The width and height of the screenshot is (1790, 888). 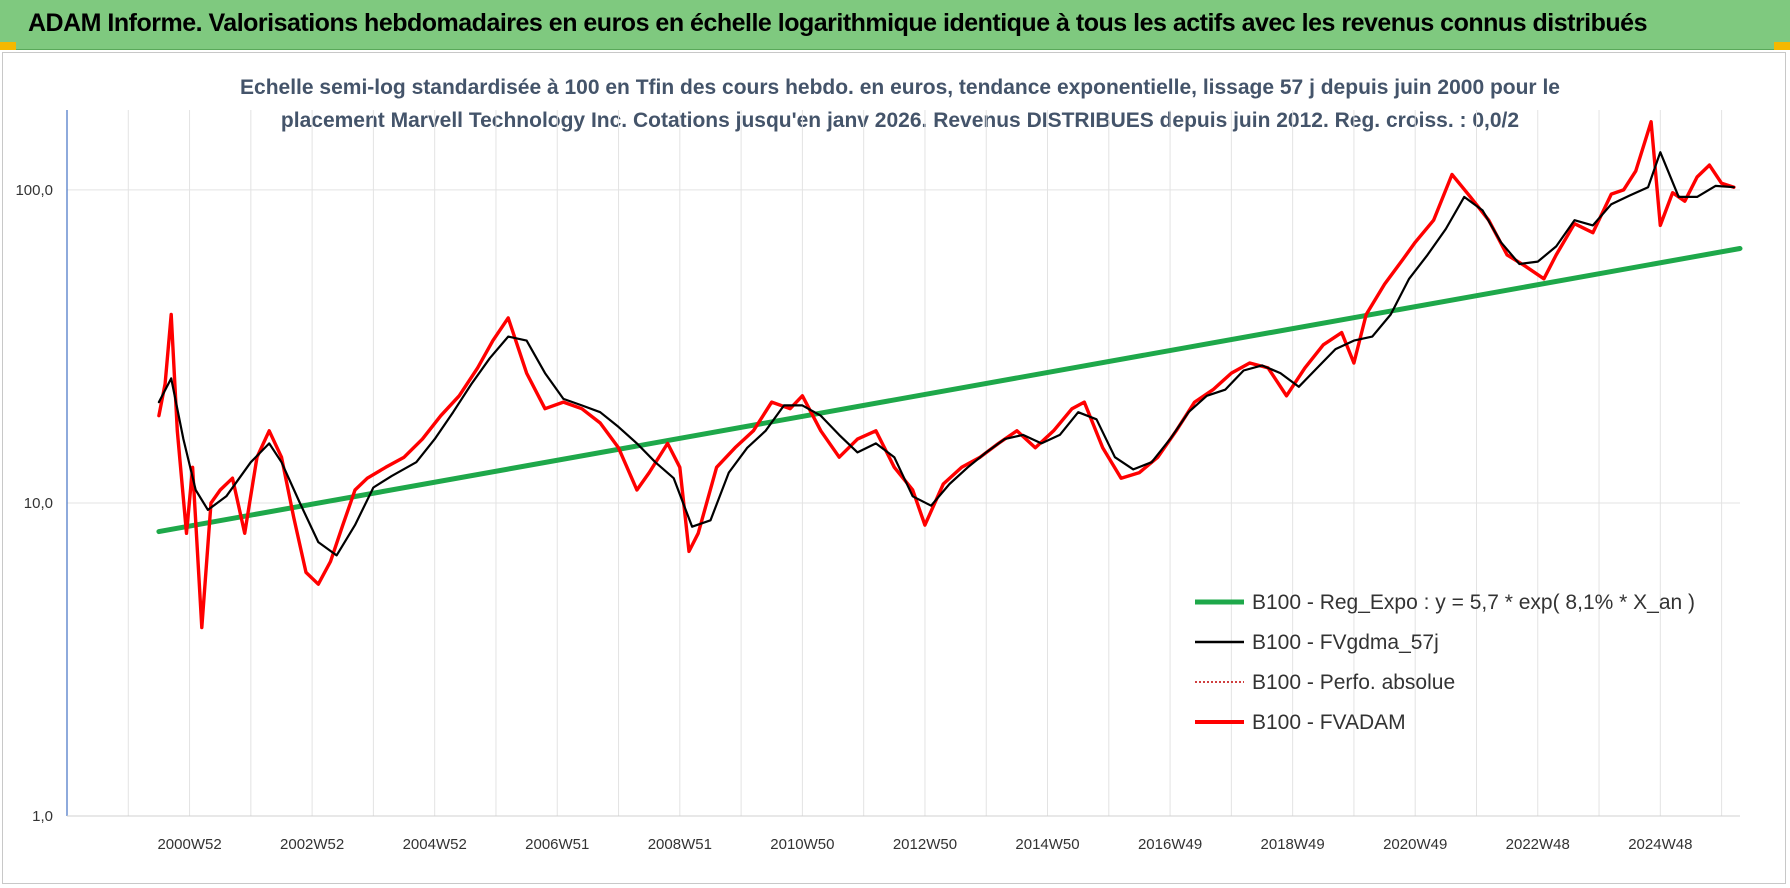 What do you see at coordinates (1329, 722) in the screenshot?
I see `legend-label: B100 - FVADAM` at bounding box center [1329, 722].